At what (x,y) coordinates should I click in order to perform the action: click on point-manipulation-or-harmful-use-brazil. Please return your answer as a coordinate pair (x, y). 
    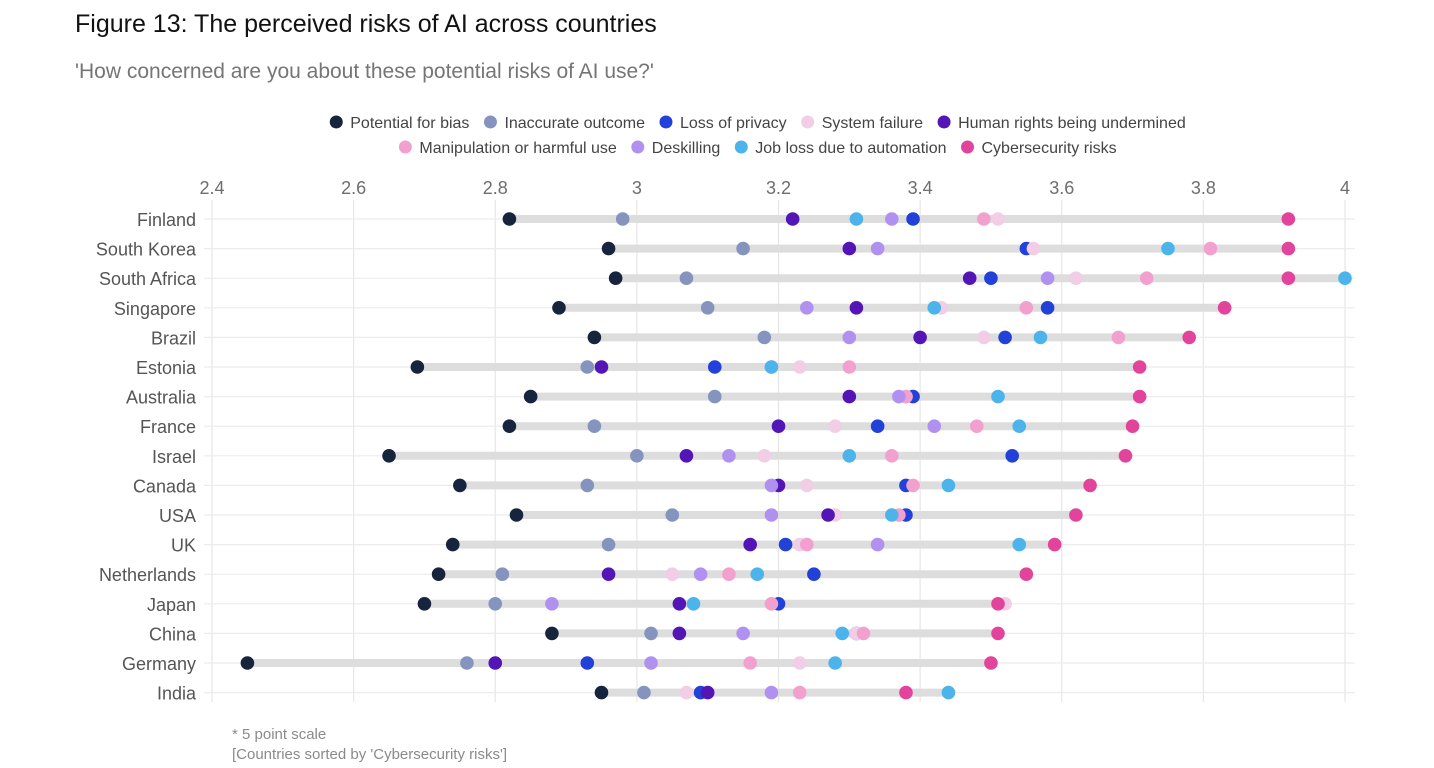
    Looking at the image, I should click on (1118, 337).